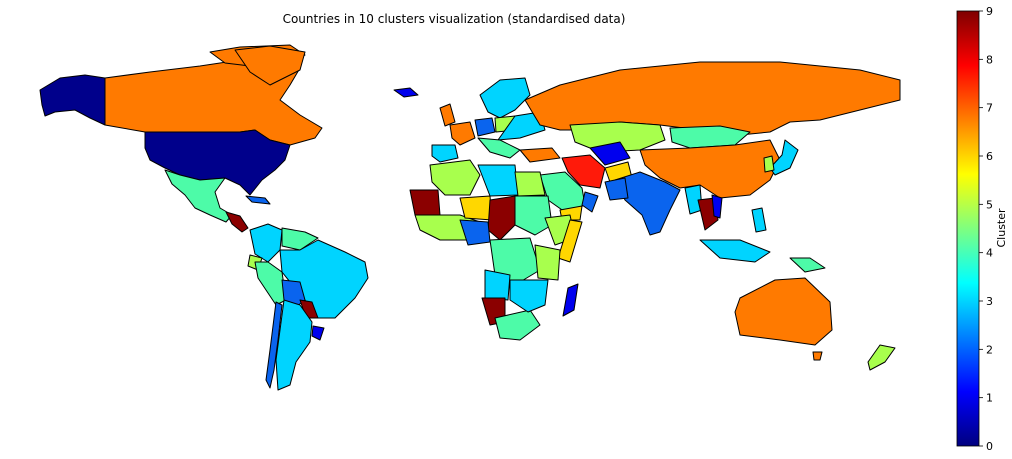  What do you see at coordinates (817, 356) in the screenshot?
I see `country-tasmania` at bounding box center [817, 356].